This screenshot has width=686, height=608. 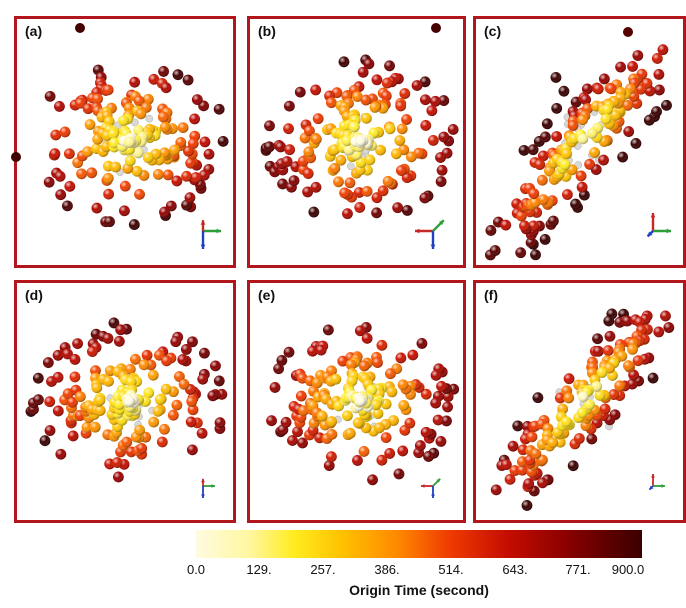 I want to click on panel-scatter, so click(x=582, y=409).